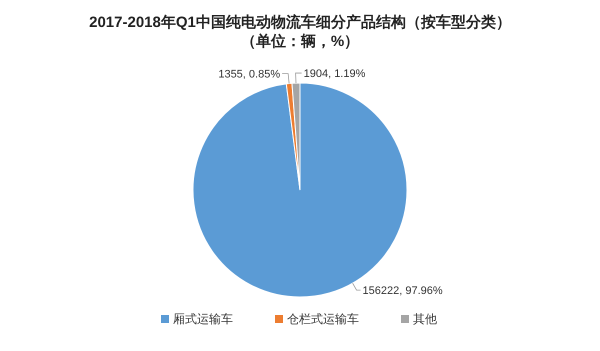 The height and width of the screenshot is (351, 600). Describe the element at coordinates (203, 319) in the screenshot. I see `legend-label: 厢式运输车` at that location.